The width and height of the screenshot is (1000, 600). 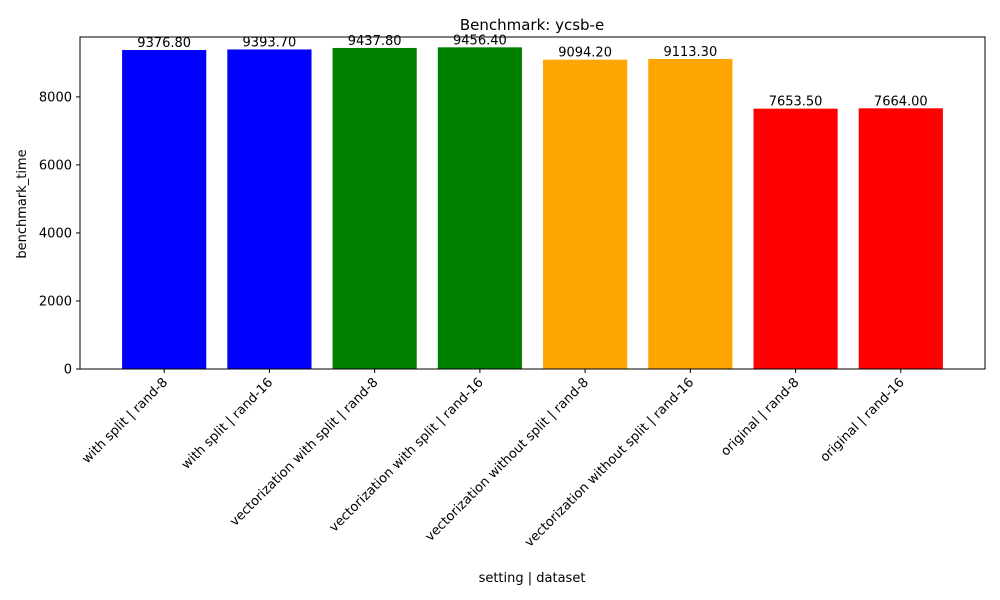 I want to click on y-tick-label-2: 2000, so click(x=55, y=301).